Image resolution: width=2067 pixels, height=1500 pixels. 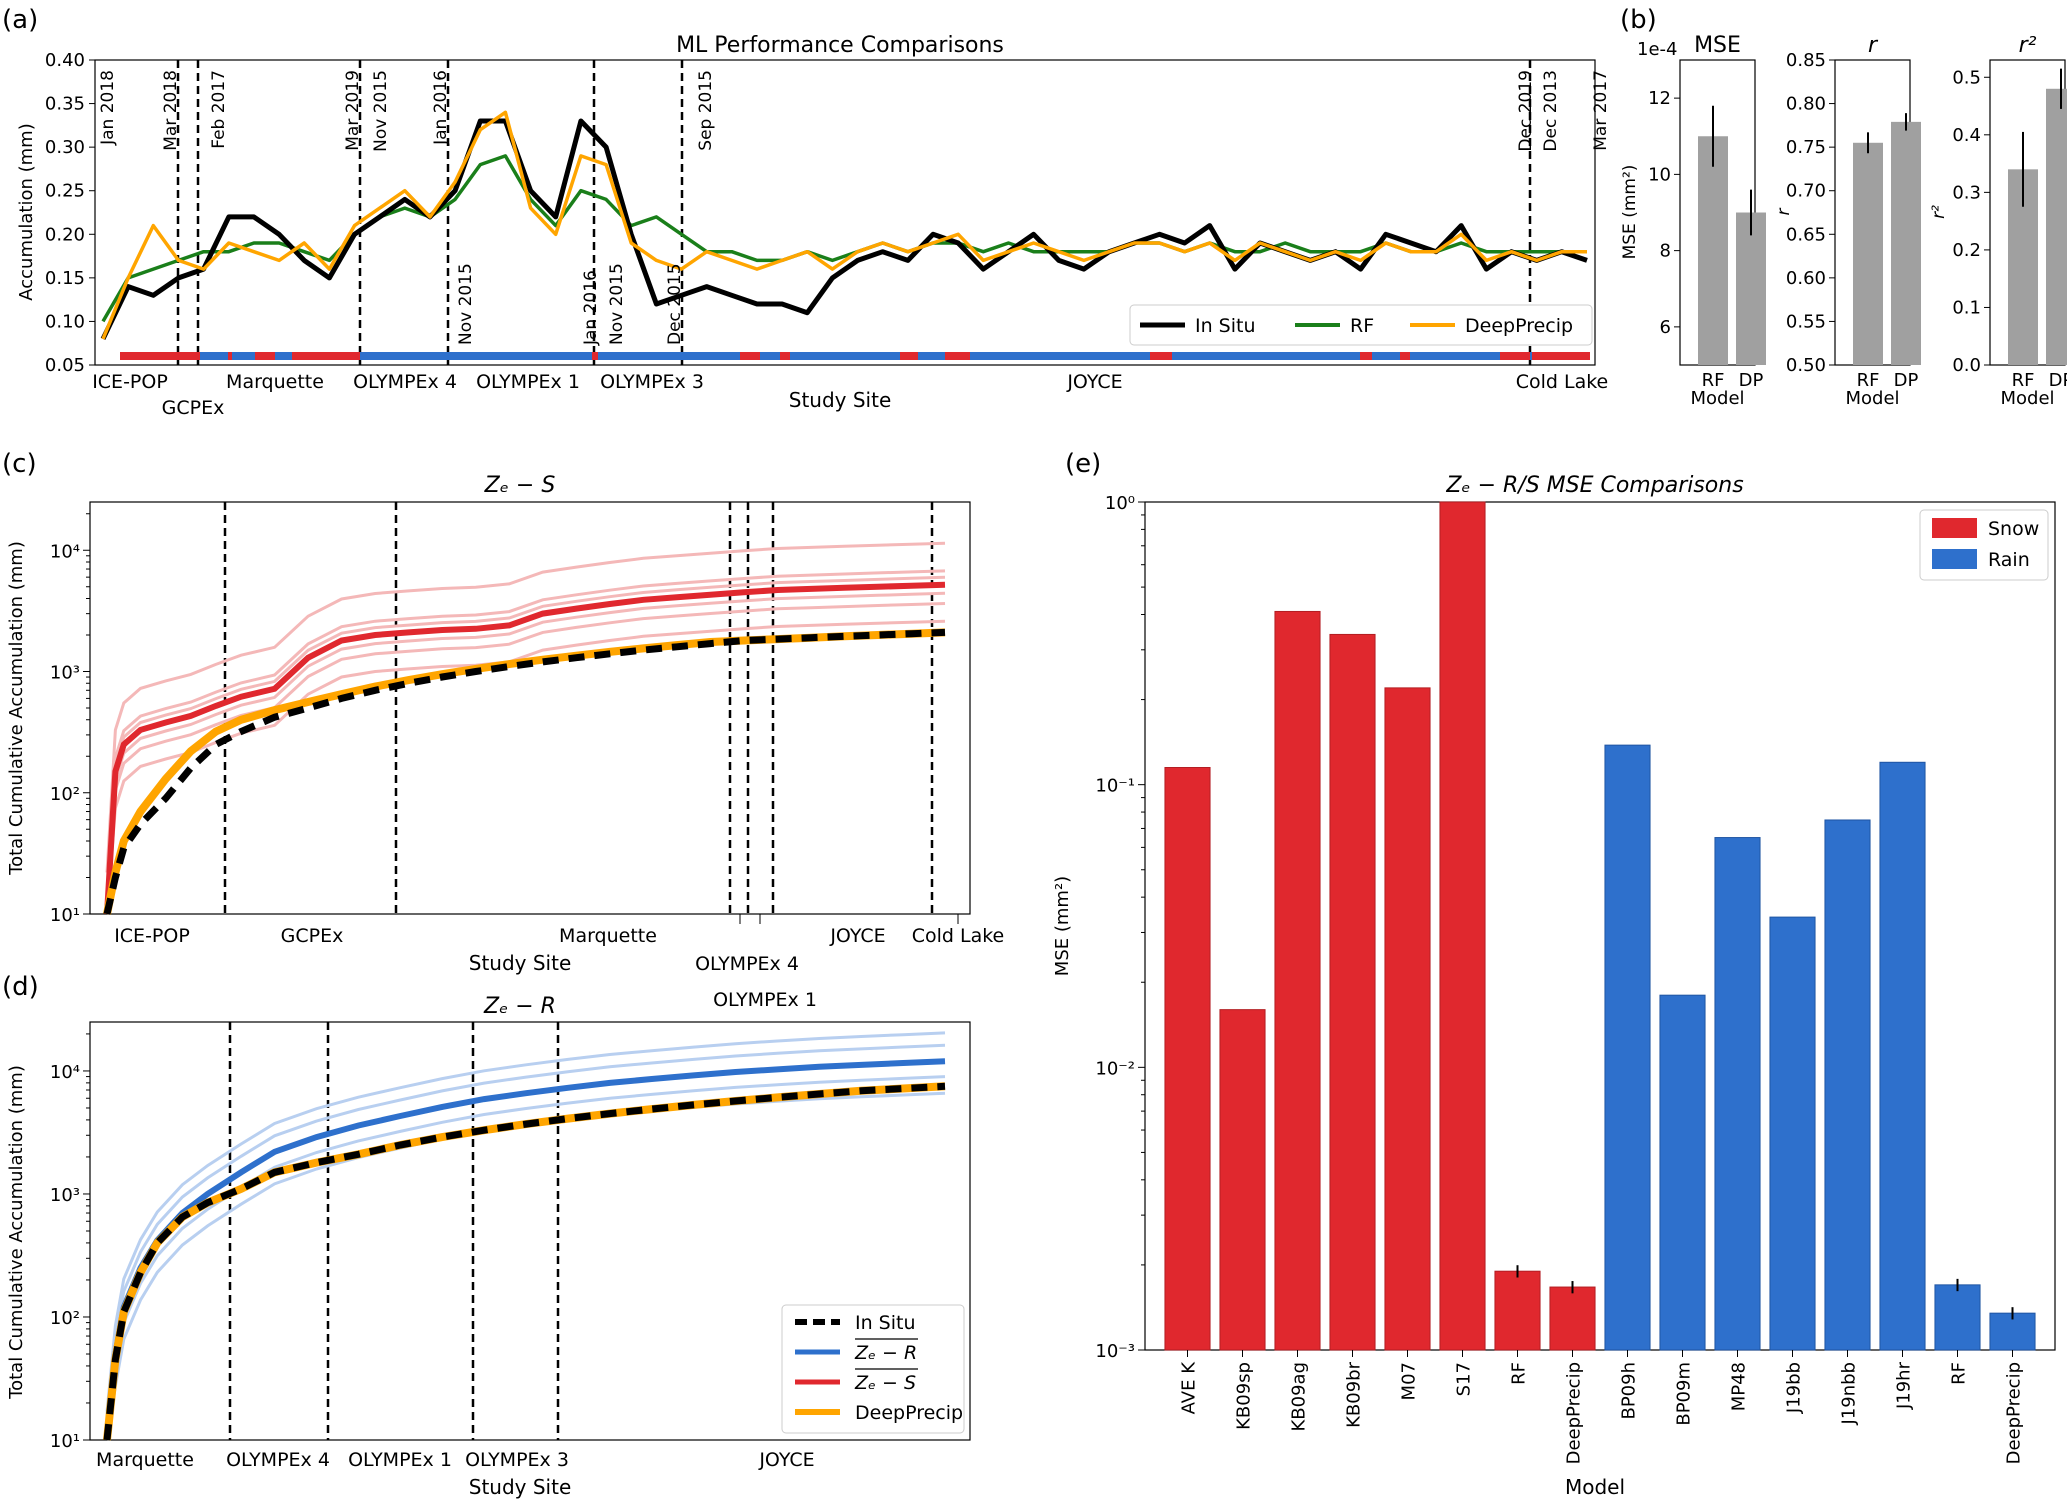 I want to click on e-xtick-label: KB09br, so click(x=1354, y=1394).